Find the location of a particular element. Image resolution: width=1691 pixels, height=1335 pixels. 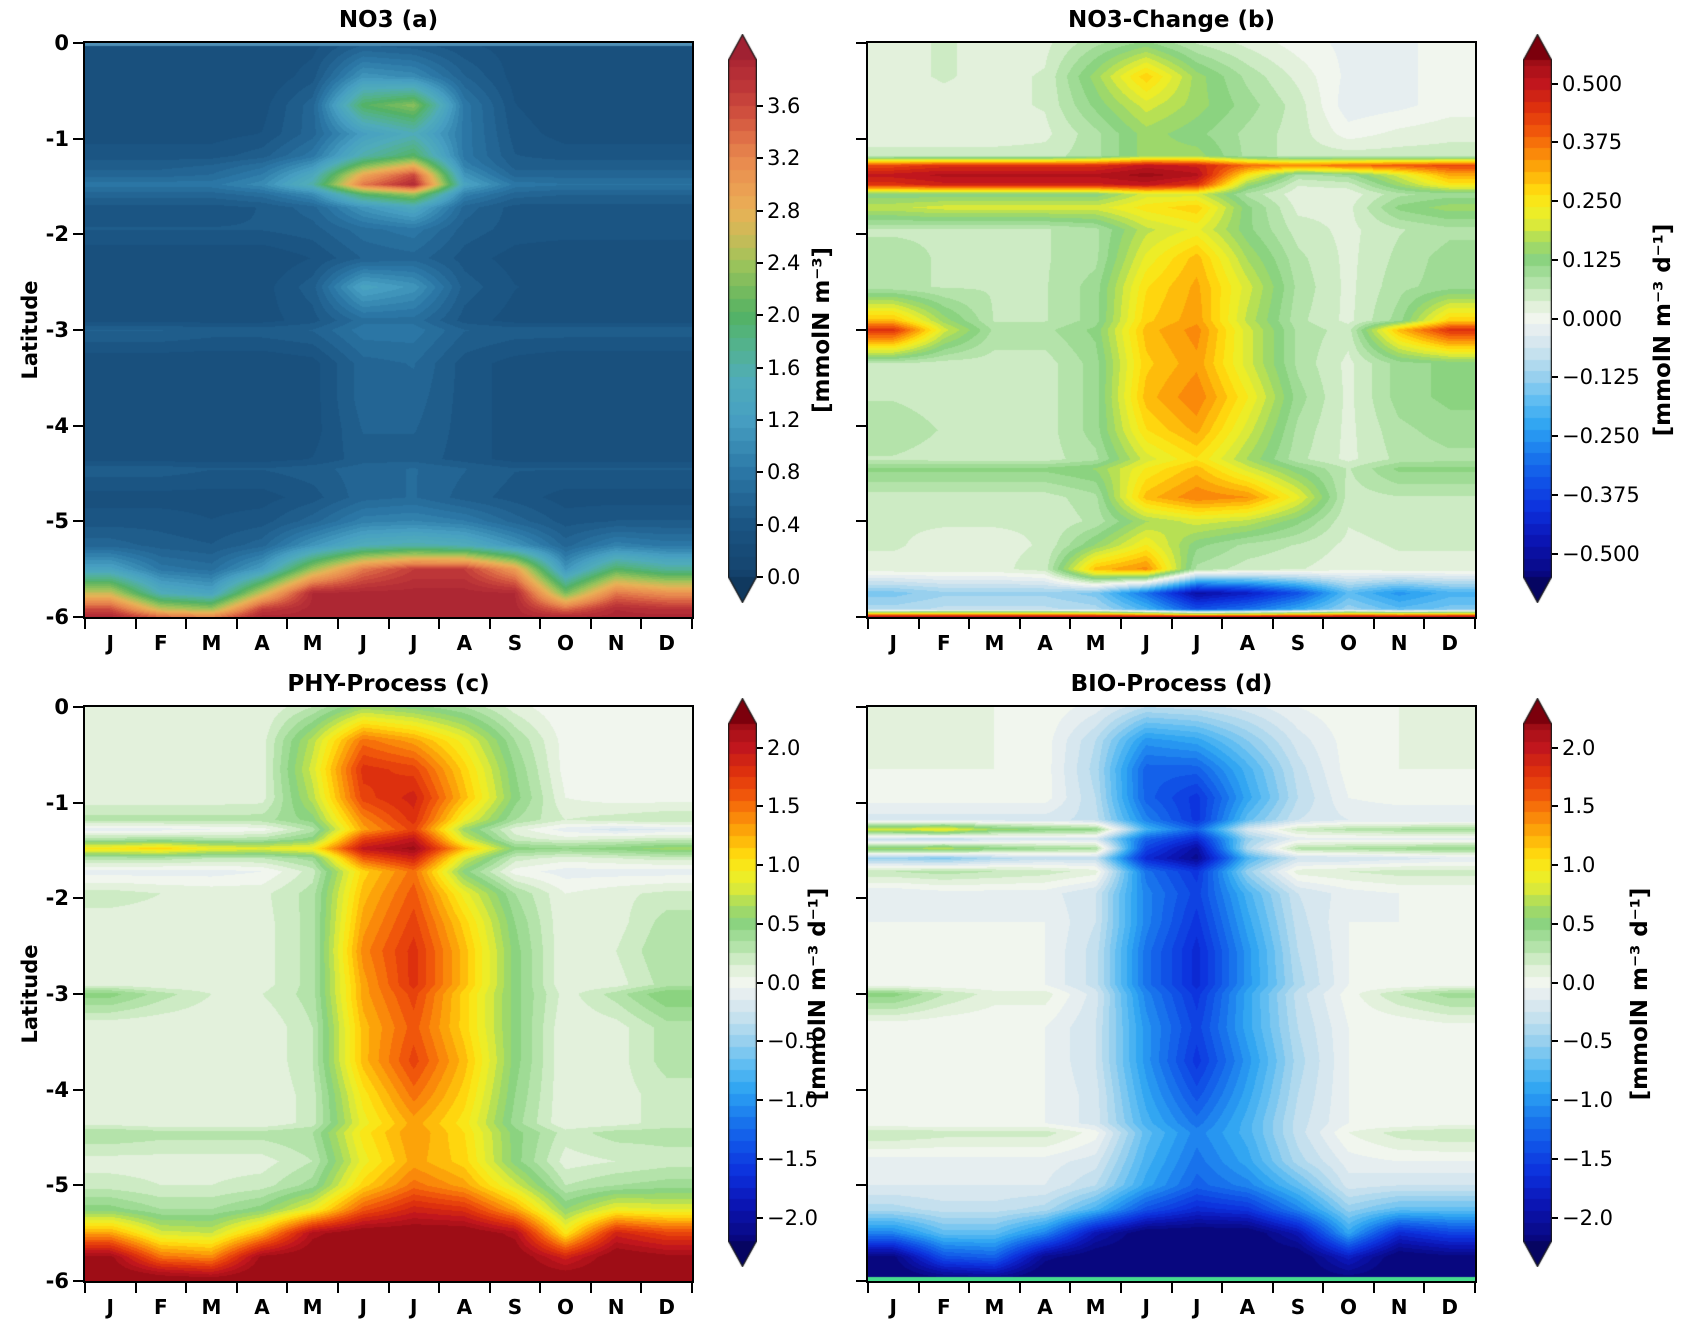

colorbar-tick-label: −0.250 is located at coordinates (1601, 436).